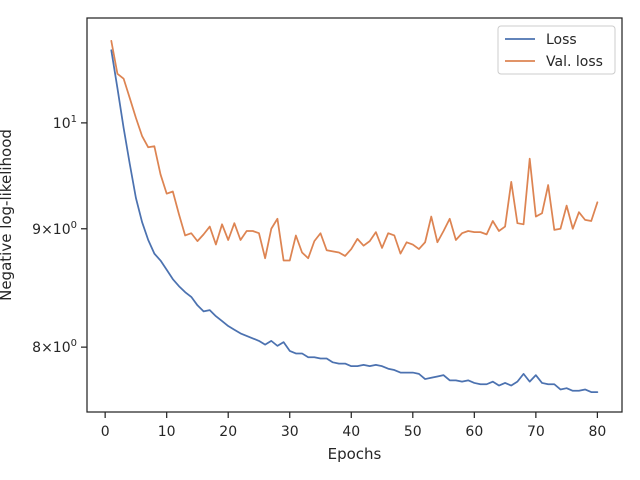 The height and width of the screenshot is (480, 640). Describe the element at coordinates (351, 432) in the screenshot. I see `x-tick-label-4: 40` at that location.